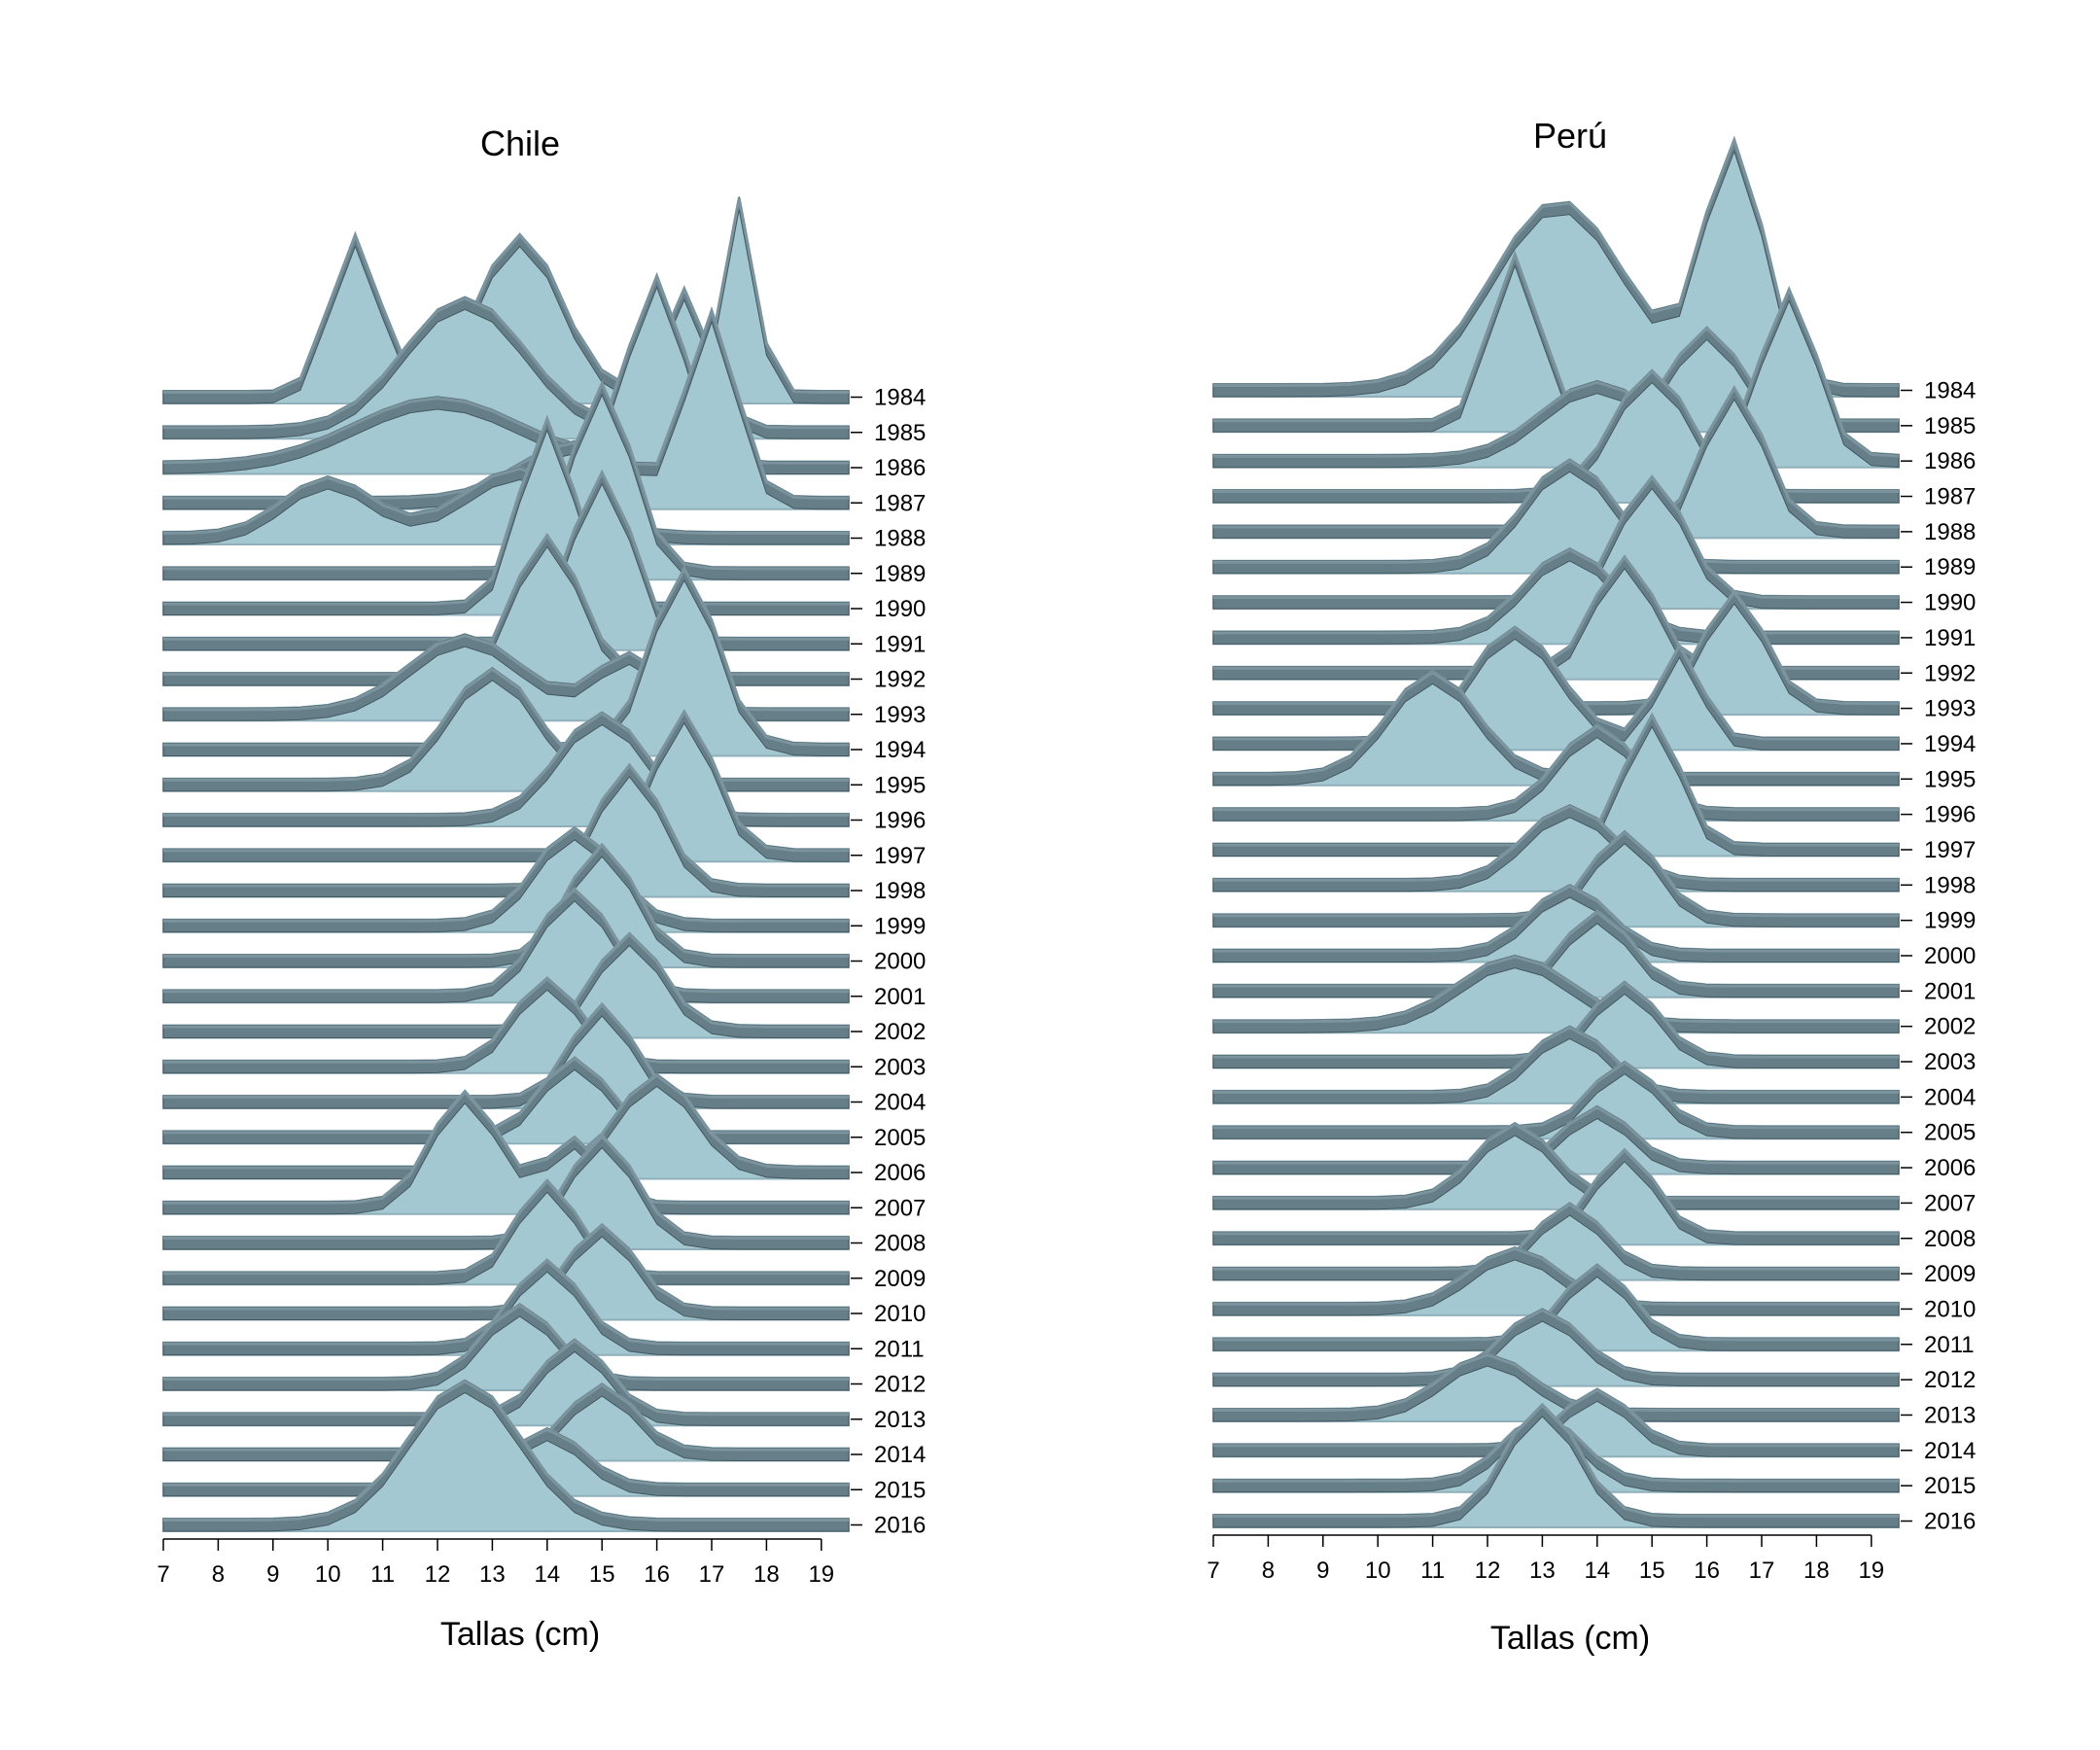 The height and width of the screenshot is (1750, 2100). Describe the element at coordinates (1950, 921) in the screenshot. I see `year-label: 1999` at that location.